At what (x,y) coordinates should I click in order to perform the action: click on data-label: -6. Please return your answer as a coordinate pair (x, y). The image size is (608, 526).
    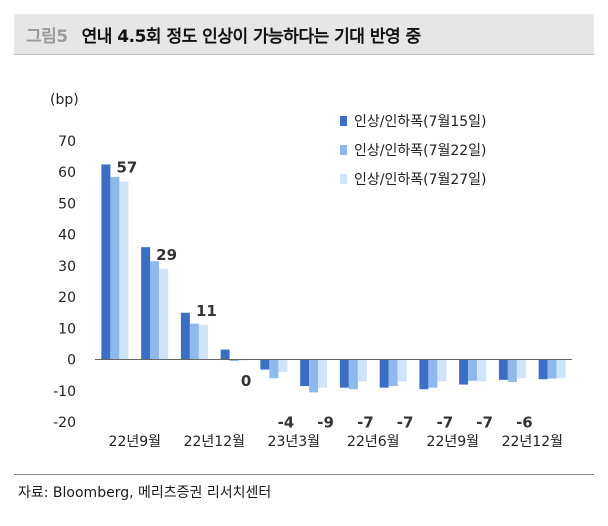
    Looking at the image, I should click on (524, 423).